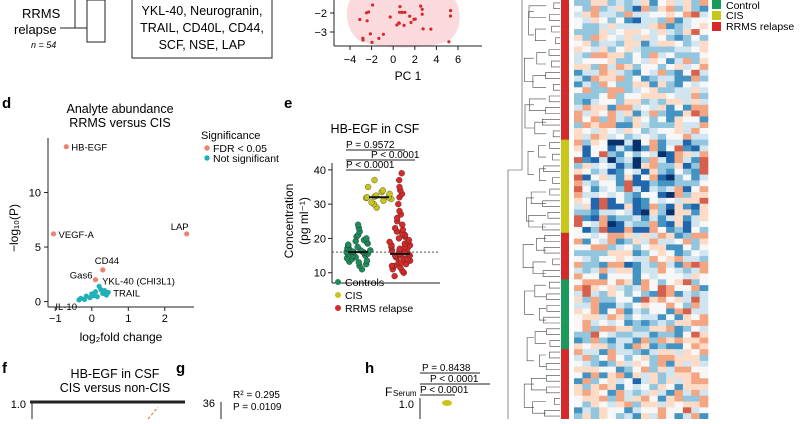 Image resolution: width=800 pixels, height=424 pixels. What do you see at coordinates (240, 149) in the screenshot?
I see `legend-fdr-label: FDR < 0.05` at bounding box center [240, 149].